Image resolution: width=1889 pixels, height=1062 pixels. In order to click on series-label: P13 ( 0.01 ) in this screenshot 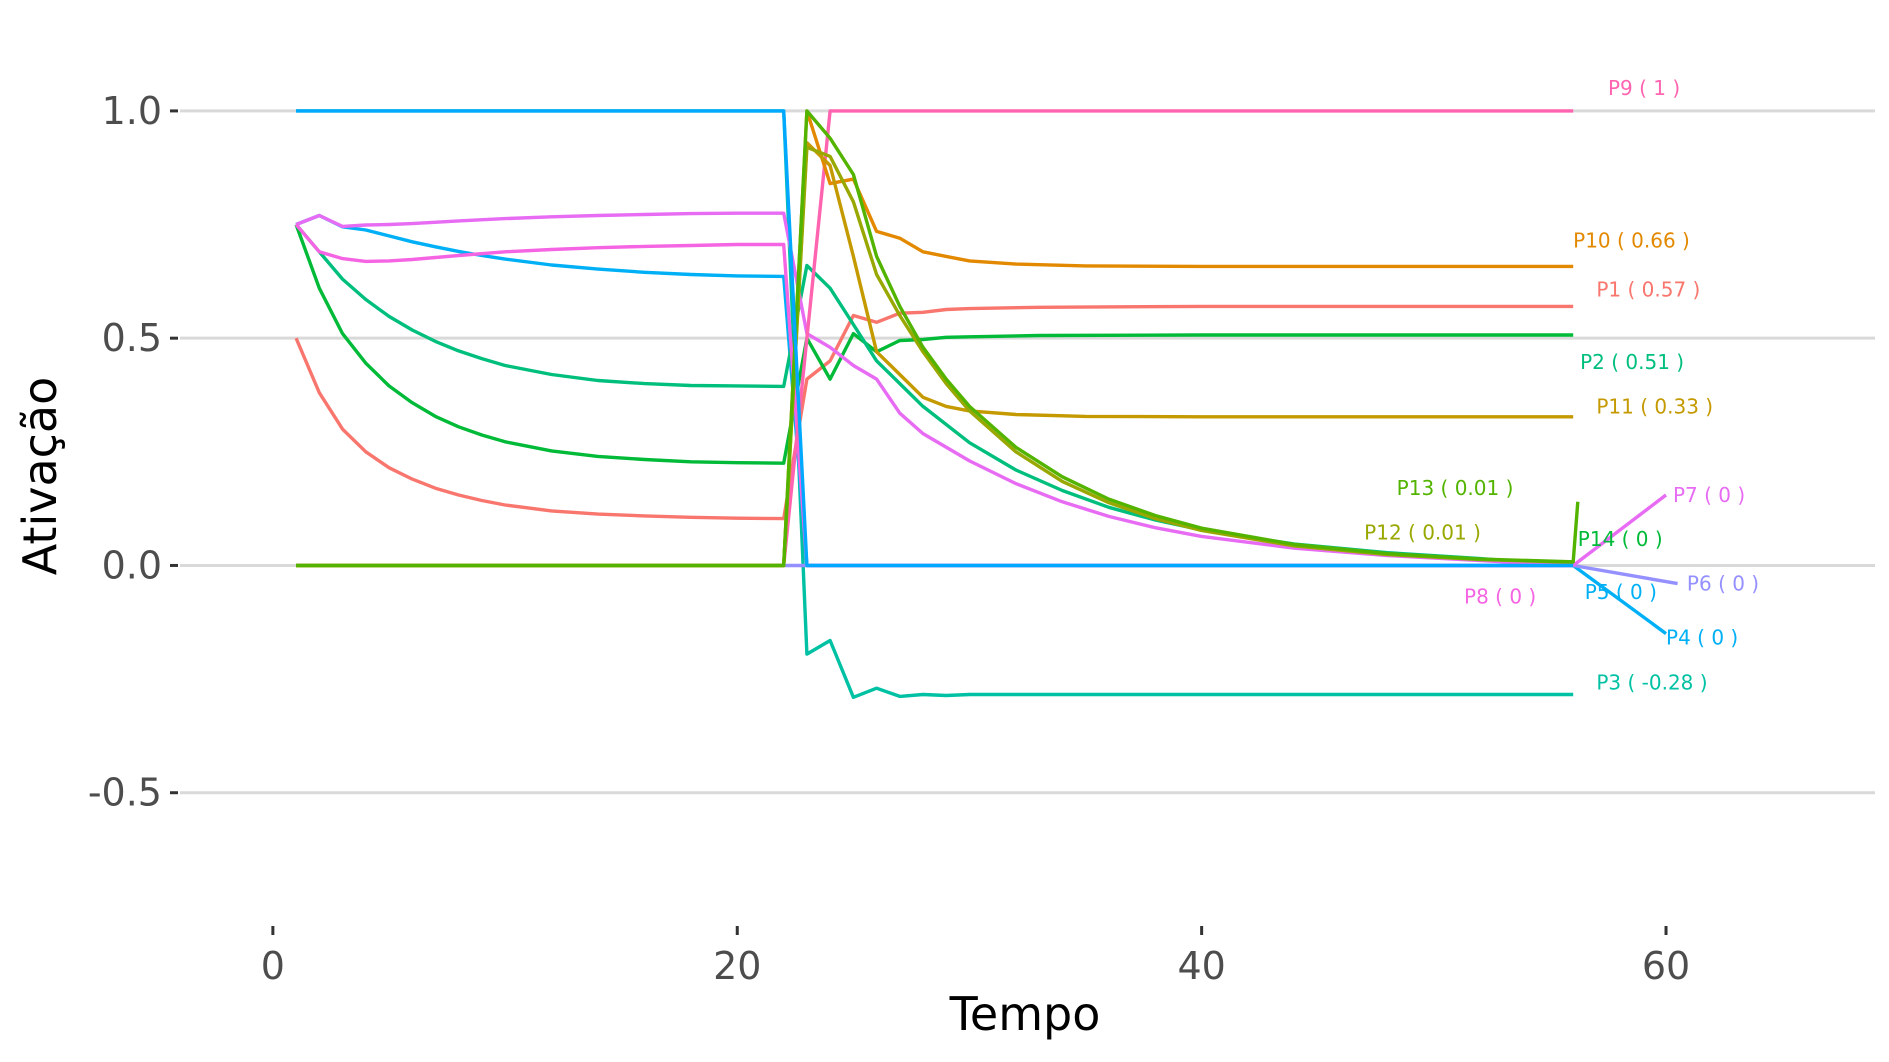, I will do `click(1455, 488)`.